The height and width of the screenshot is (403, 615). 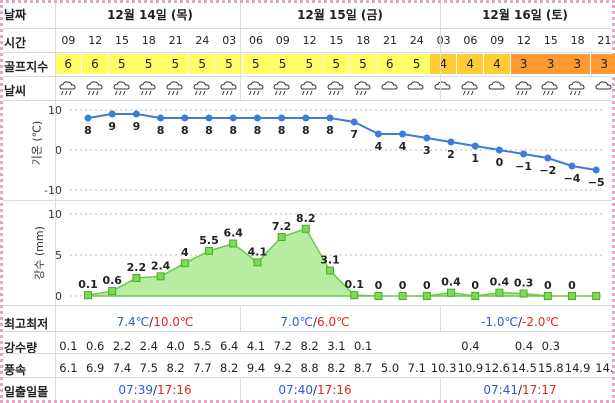 What do you see at coordinates (148, 40) in the screenshot?
I see `time-cell: 18` at bounding box center [148, 40].